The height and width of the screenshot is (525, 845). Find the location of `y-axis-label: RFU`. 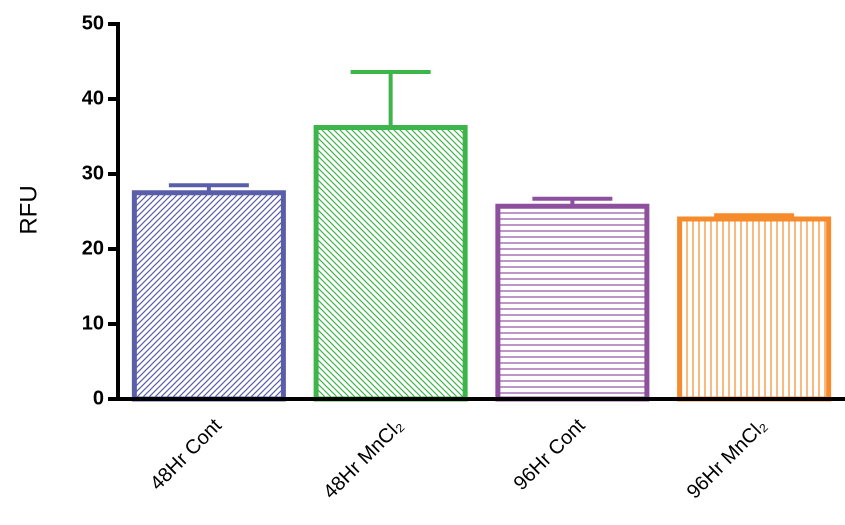

y-axis-label: RFU is located at coordinates (28, 209).